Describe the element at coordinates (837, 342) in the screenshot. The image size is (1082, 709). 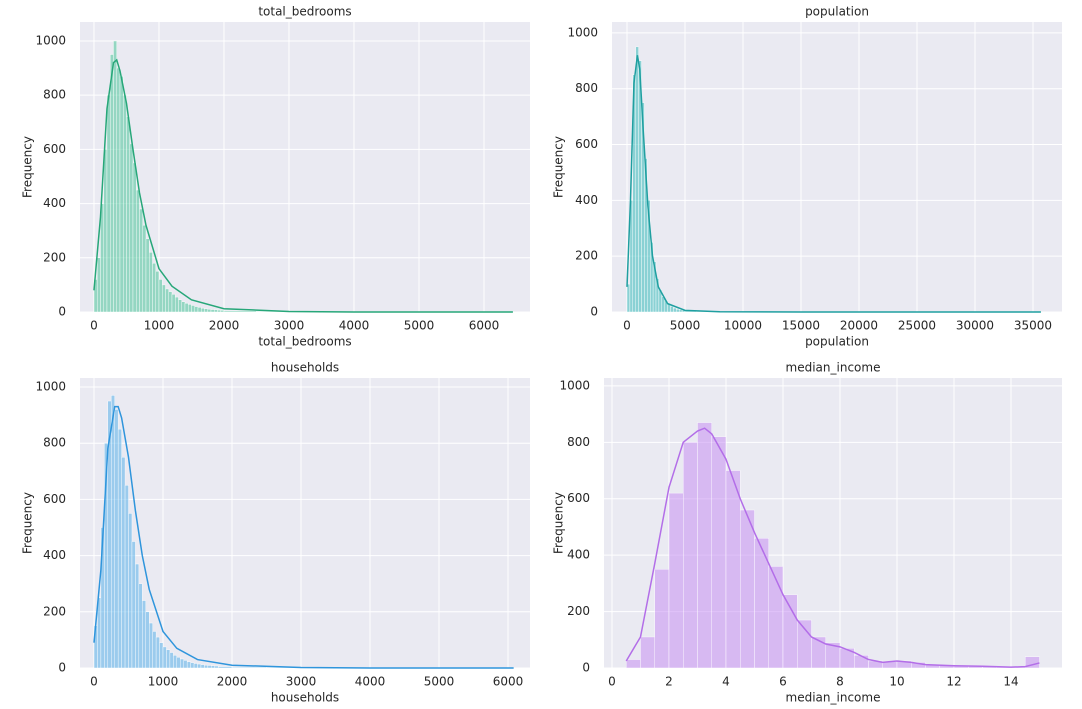
I see `x-axis-label: population` at that location.